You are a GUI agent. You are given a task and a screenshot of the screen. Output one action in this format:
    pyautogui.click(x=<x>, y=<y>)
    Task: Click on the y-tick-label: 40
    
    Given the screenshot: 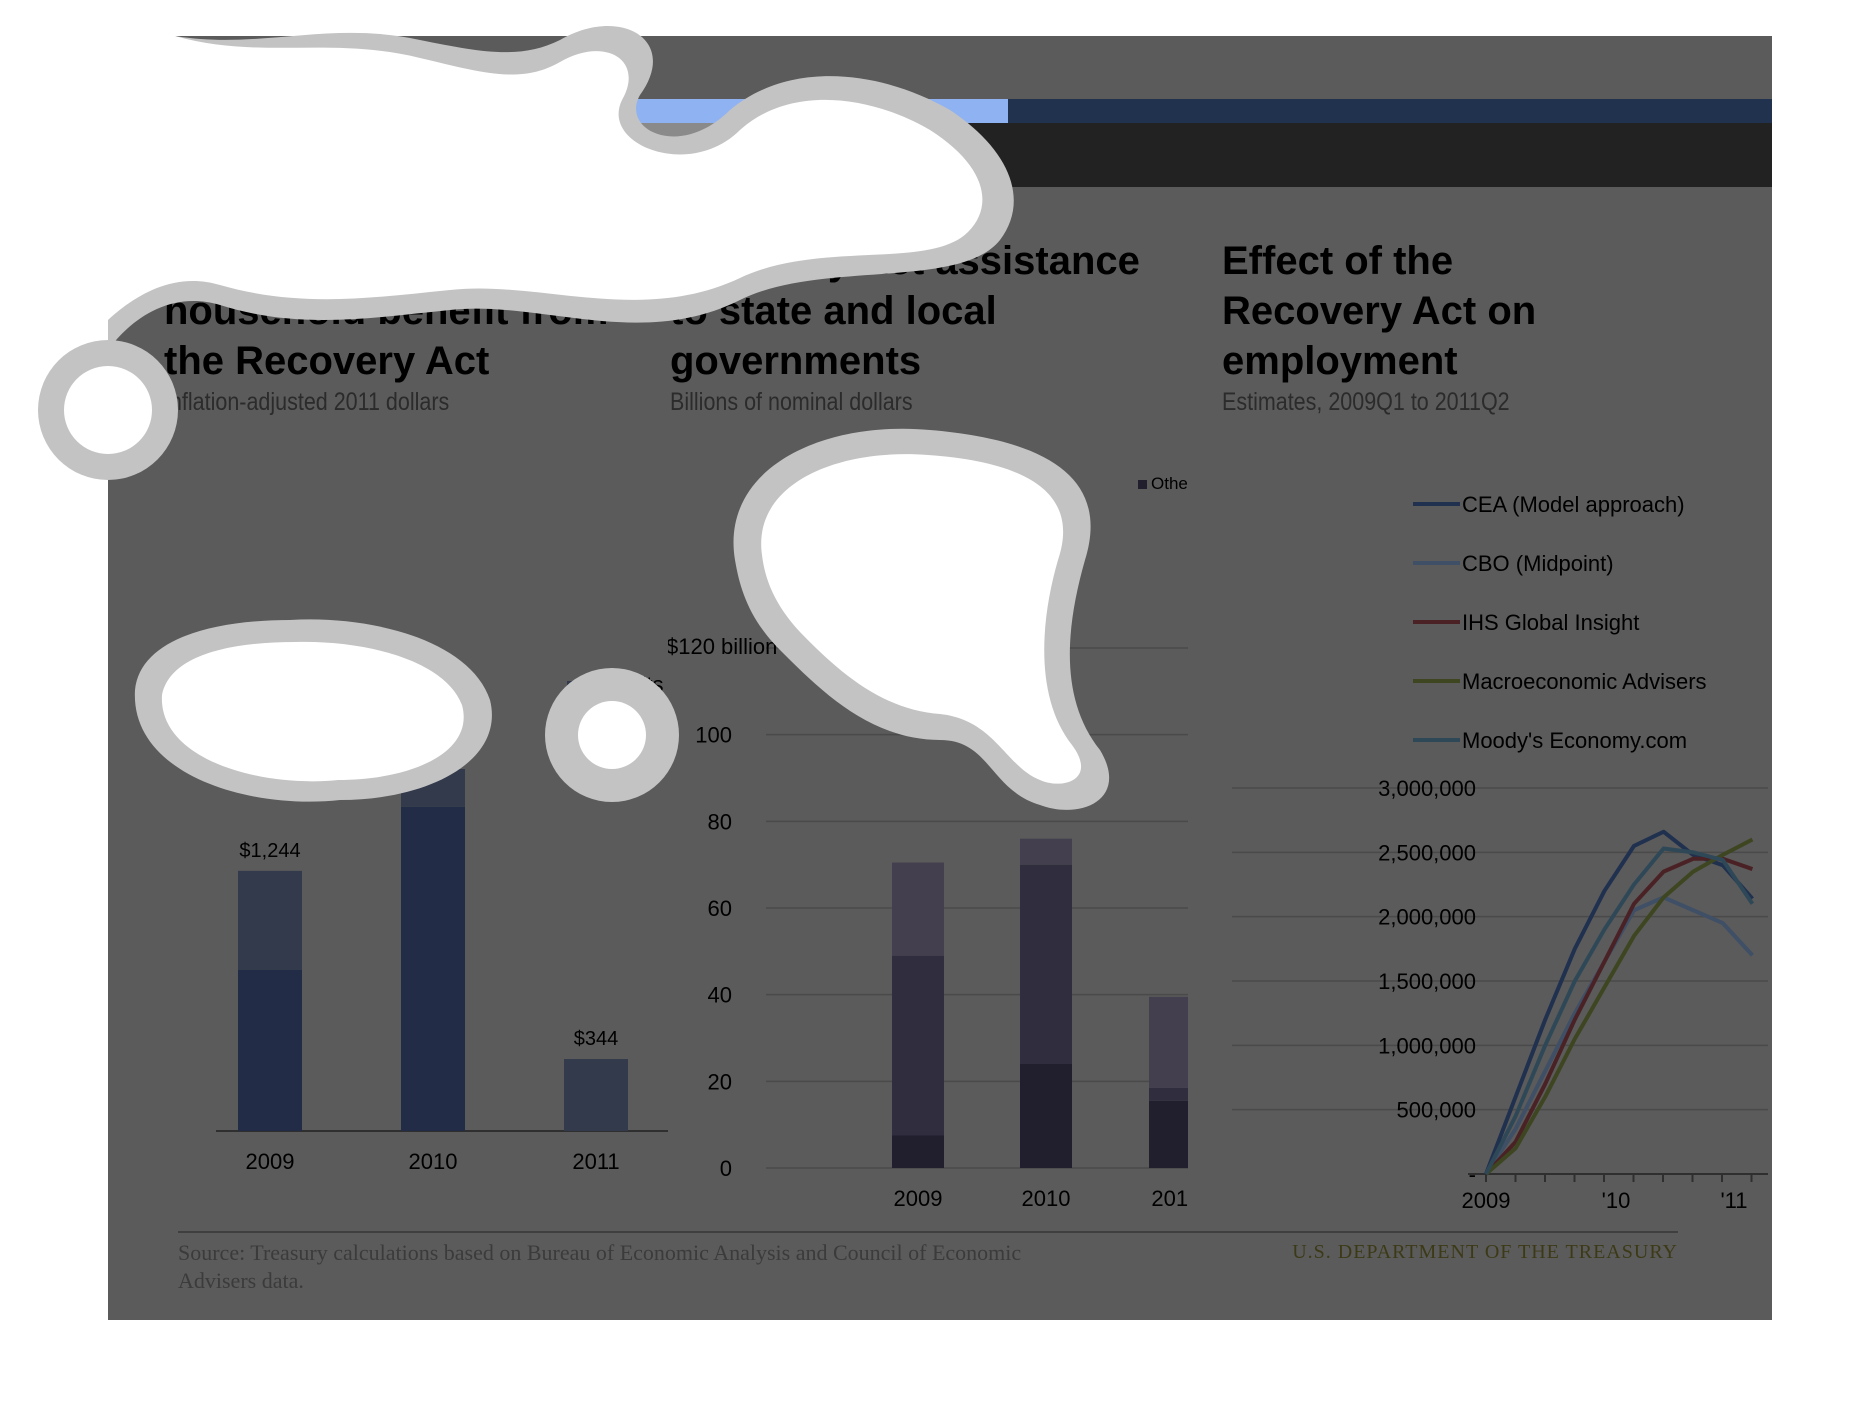 What is the action you would take?
    pyautogui.click(x=720, y=995)
    